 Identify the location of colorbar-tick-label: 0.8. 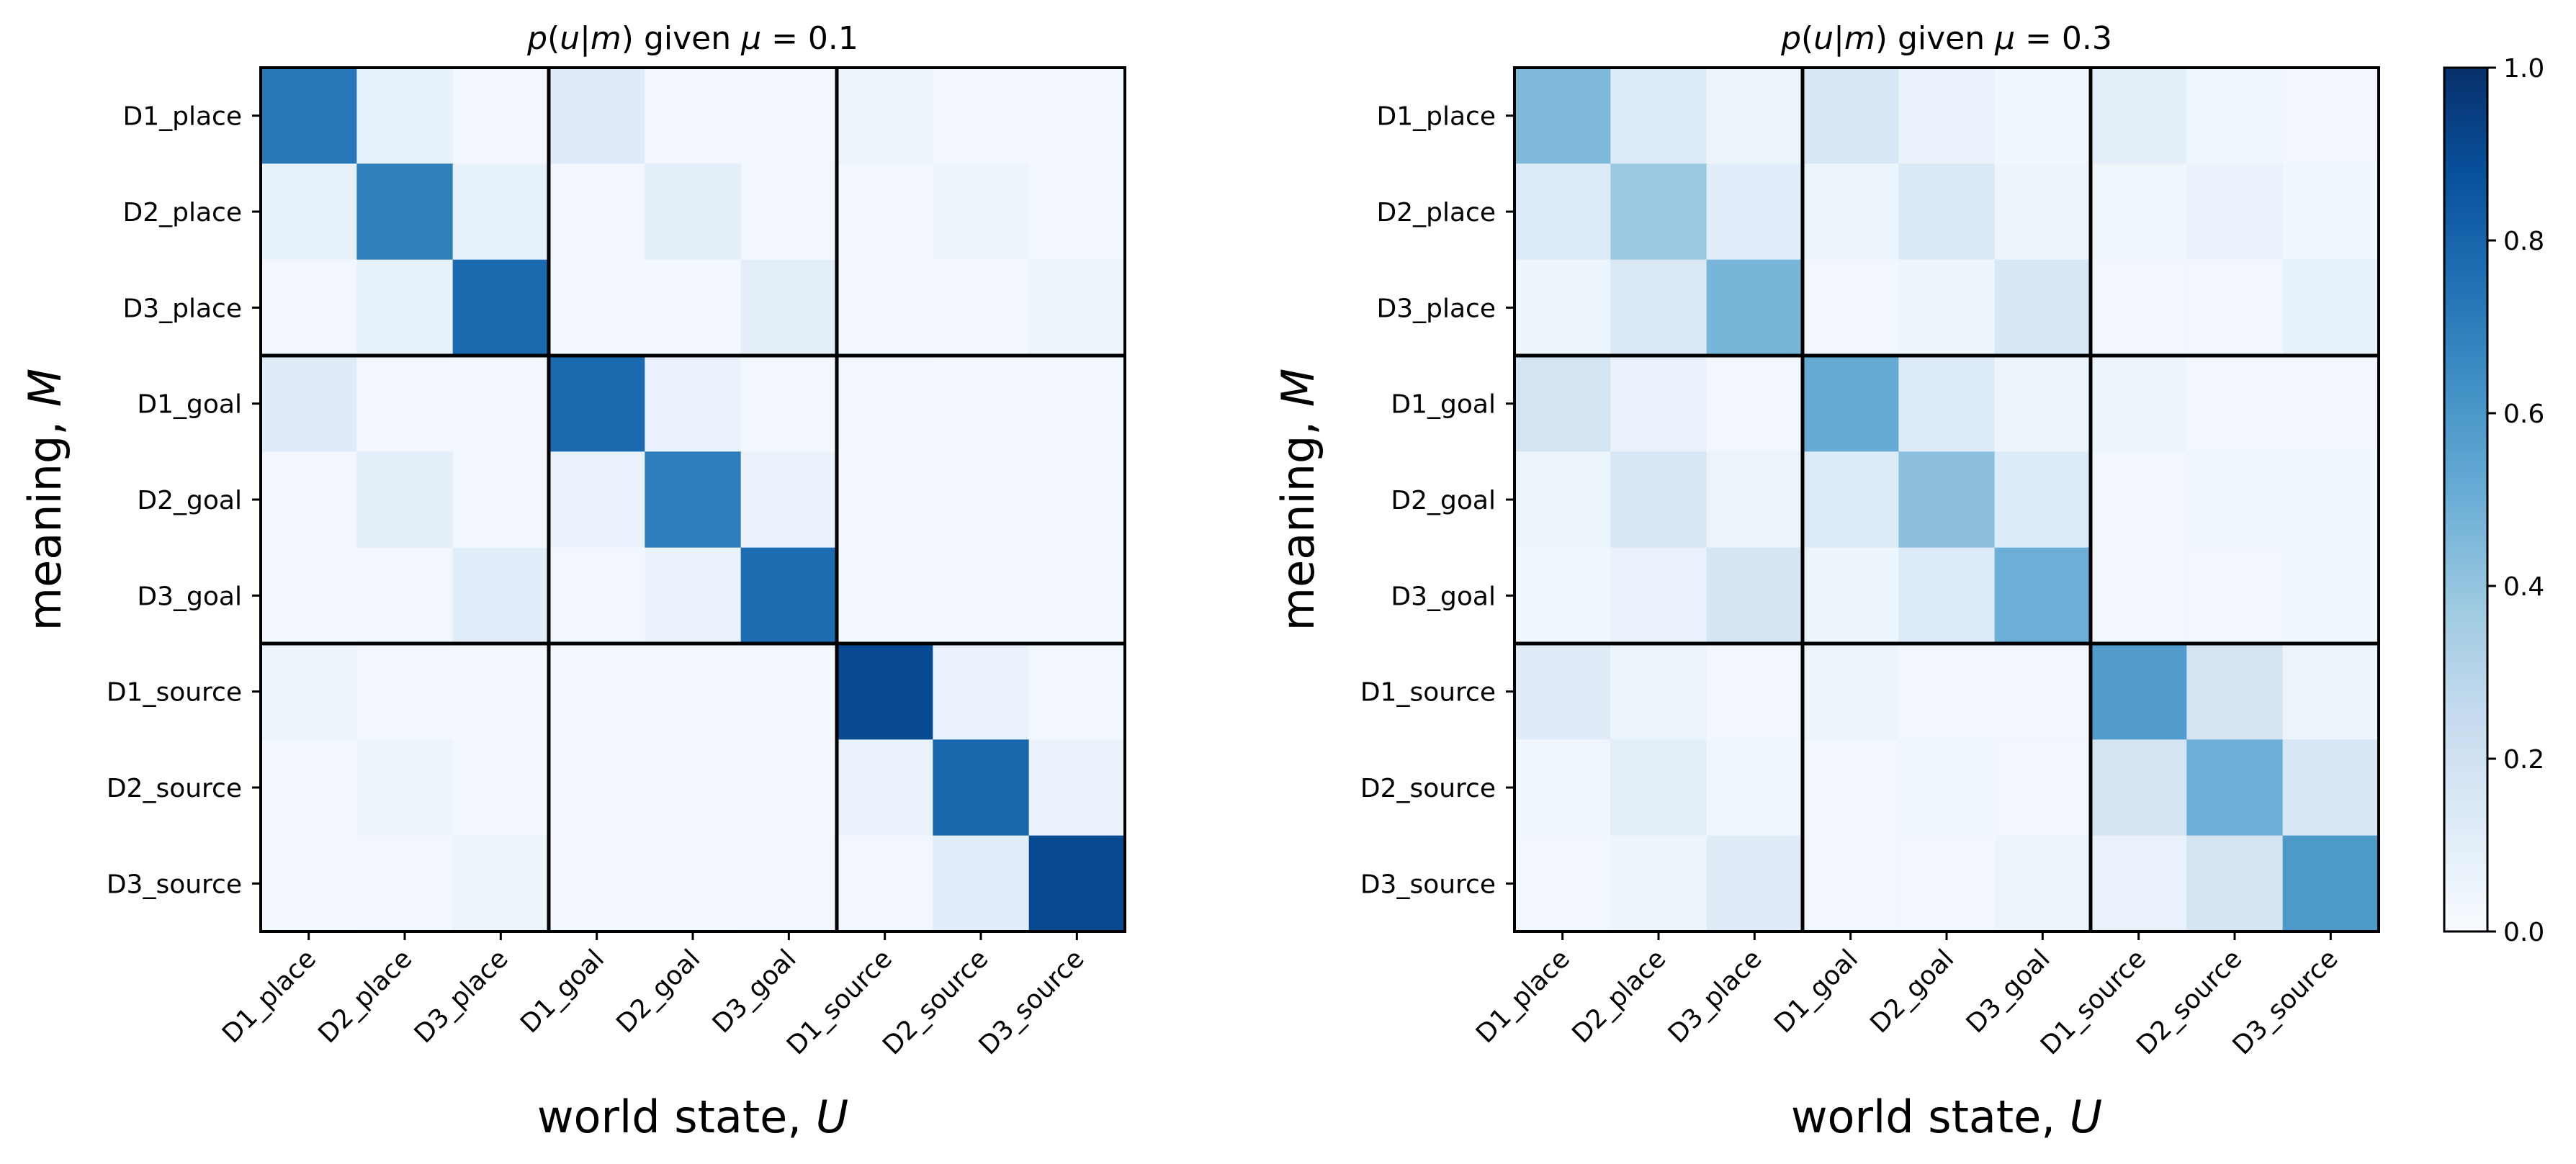
(2523, 241).